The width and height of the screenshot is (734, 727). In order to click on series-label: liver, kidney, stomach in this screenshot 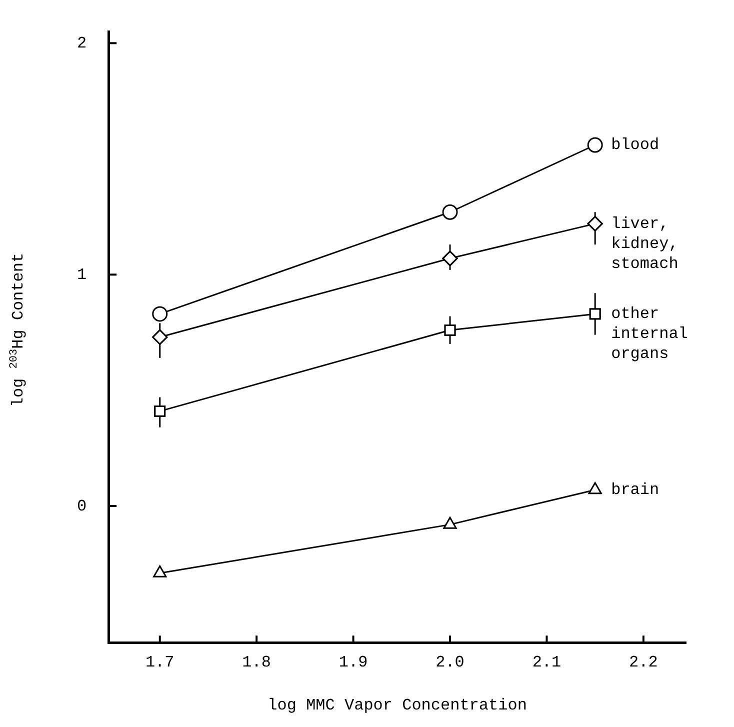, I will do `click(644, 243)`.